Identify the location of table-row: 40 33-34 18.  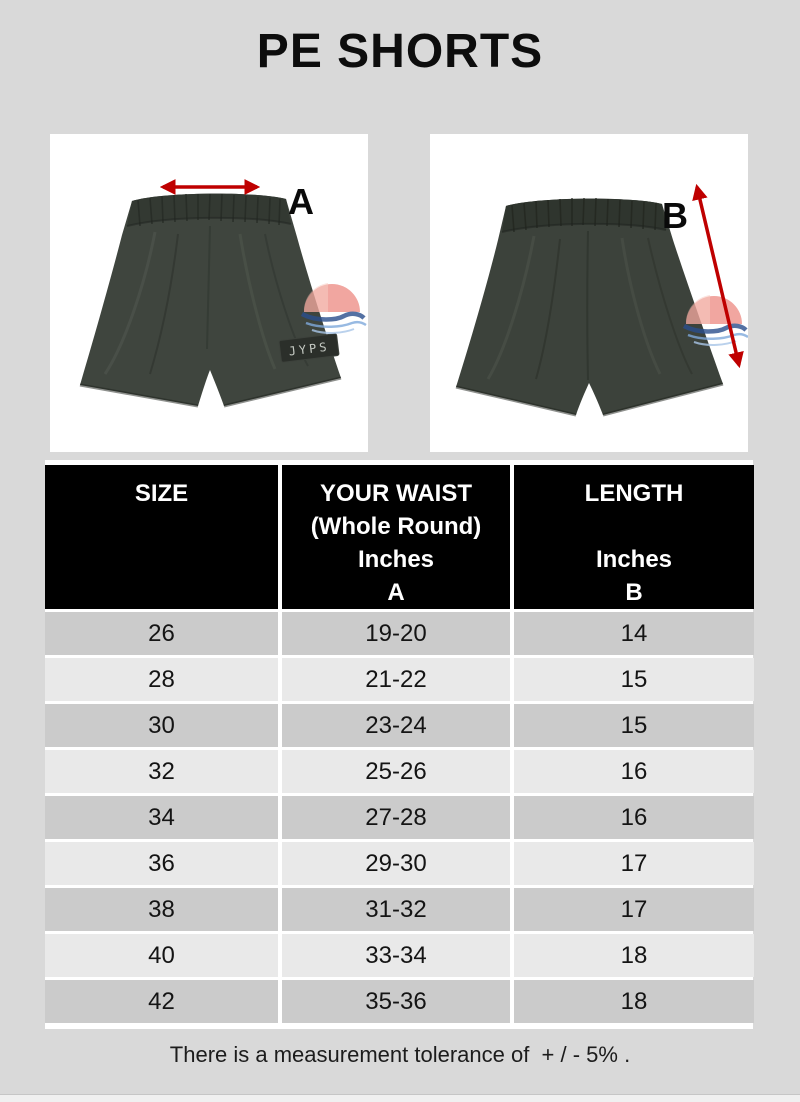
(399, 955).